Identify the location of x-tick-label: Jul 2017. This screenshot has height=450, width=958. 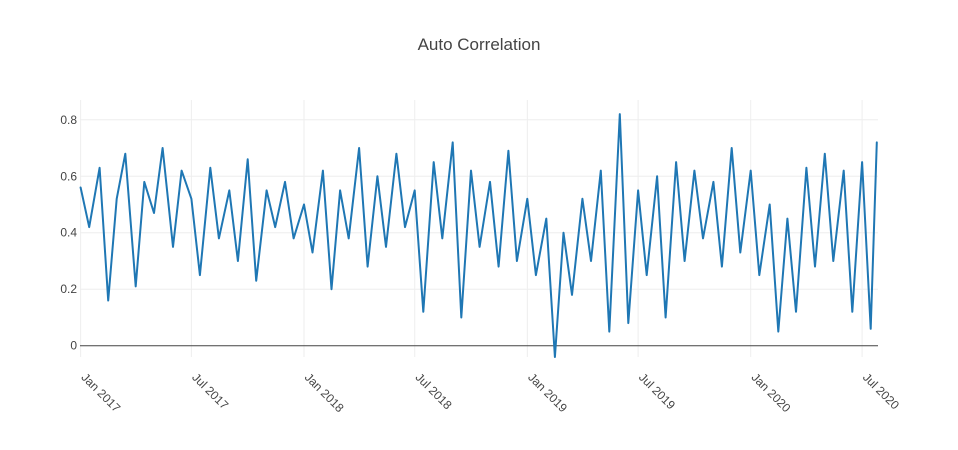
(210, 391).